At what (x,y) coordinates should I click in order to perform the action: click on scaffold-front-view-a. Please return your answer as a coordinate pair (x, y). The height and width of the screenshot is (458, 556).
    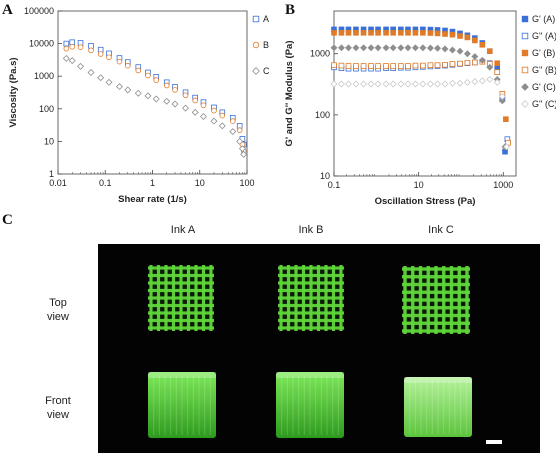
    Looking at the image, I should click on (182, 405).